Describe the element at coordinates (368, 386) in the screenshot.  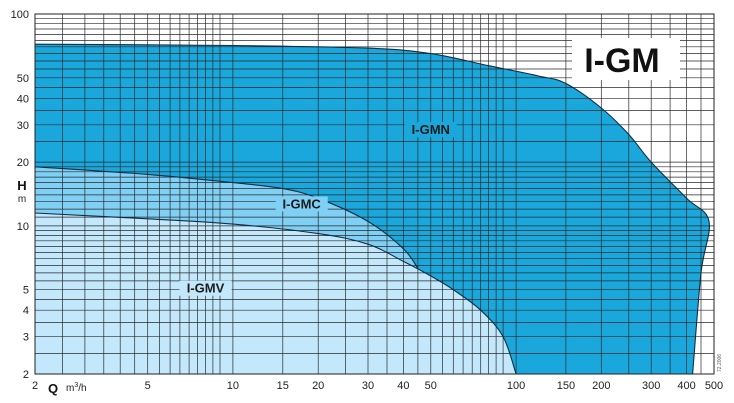
I see `x-tick-label-5: 30` at that location.